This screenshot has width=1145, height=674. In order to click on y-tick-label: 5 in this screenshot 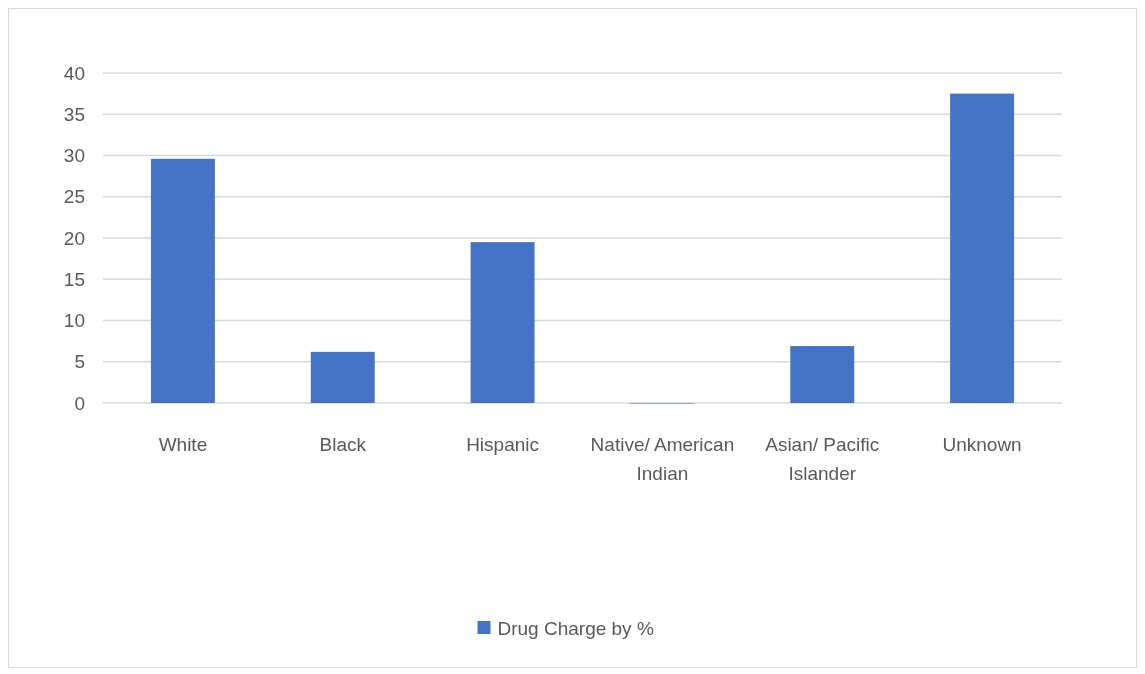, I will do `click(79, 362)`.